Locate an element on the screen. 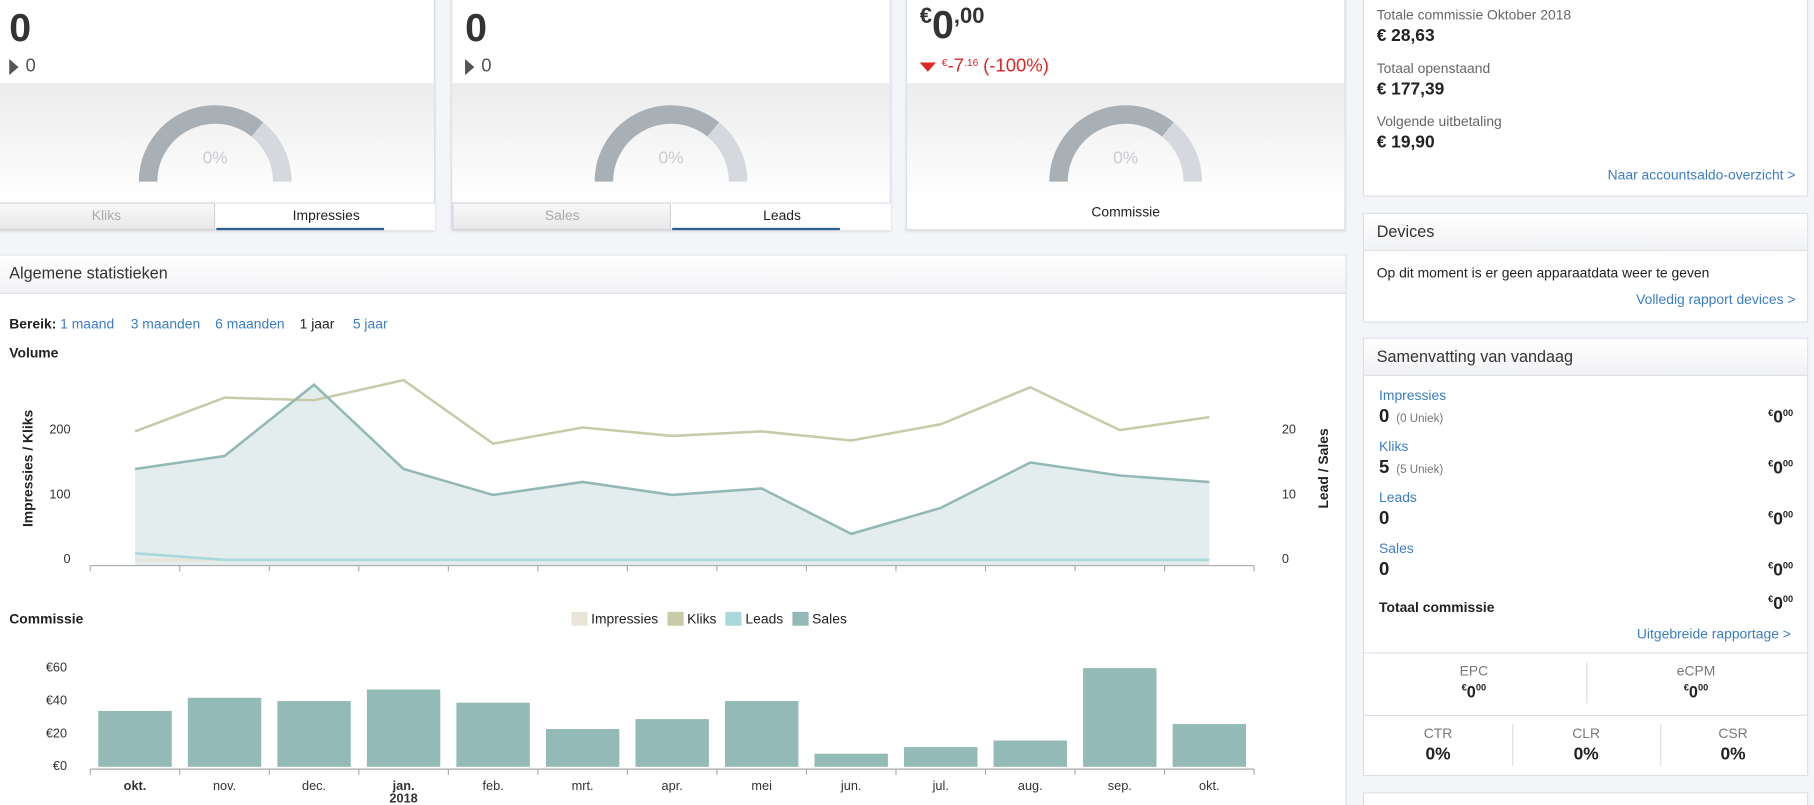 The image size is (1814, 805). gauge-rest is located at coordinates (727, 152).